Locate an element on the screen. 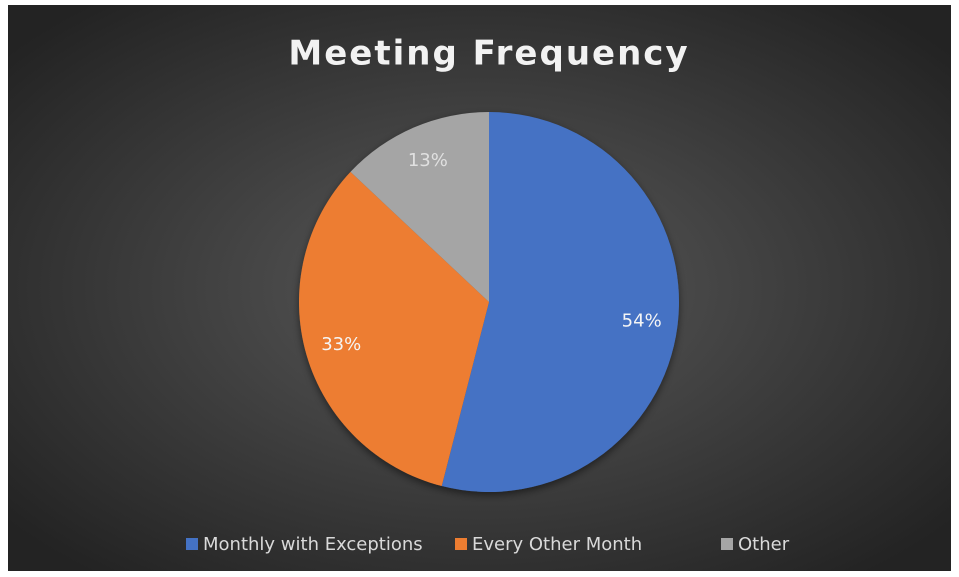 This screenshot has height=577, width=959. legend-label: Monthly with Exceptions is located at coordinates (313, 544).